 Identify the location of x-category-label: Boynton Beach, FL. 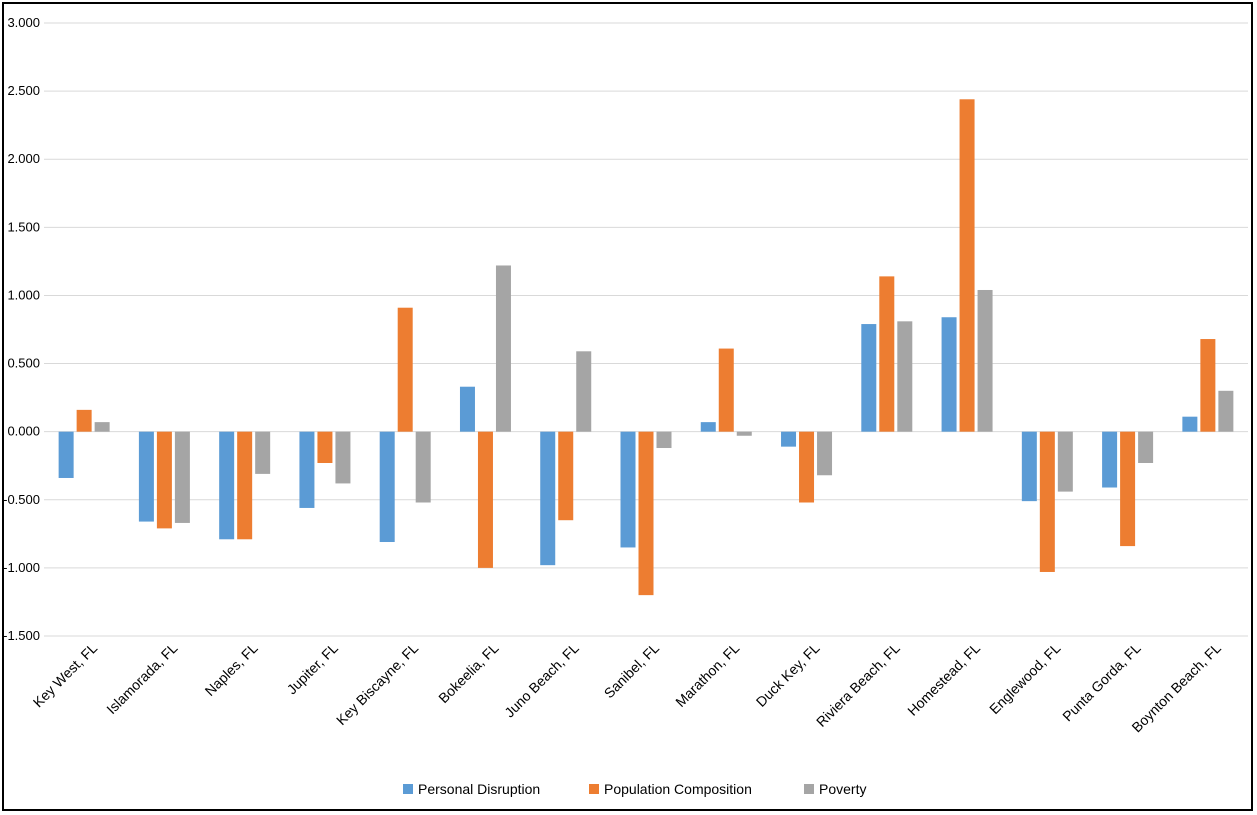
(1176, 688).